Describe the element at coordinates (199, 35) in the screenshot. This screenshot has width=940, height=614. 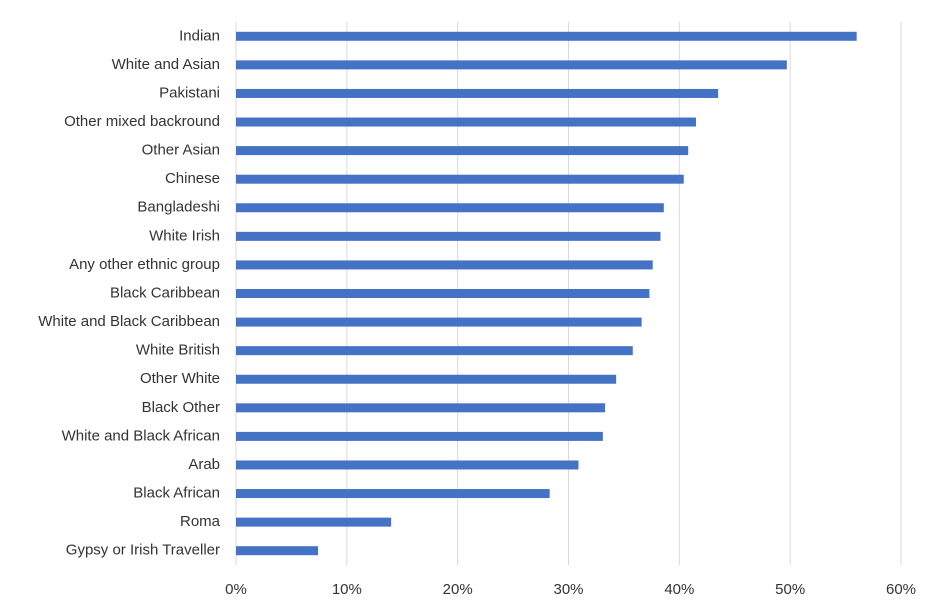
I see `y-tick-label: Indian` at that location.